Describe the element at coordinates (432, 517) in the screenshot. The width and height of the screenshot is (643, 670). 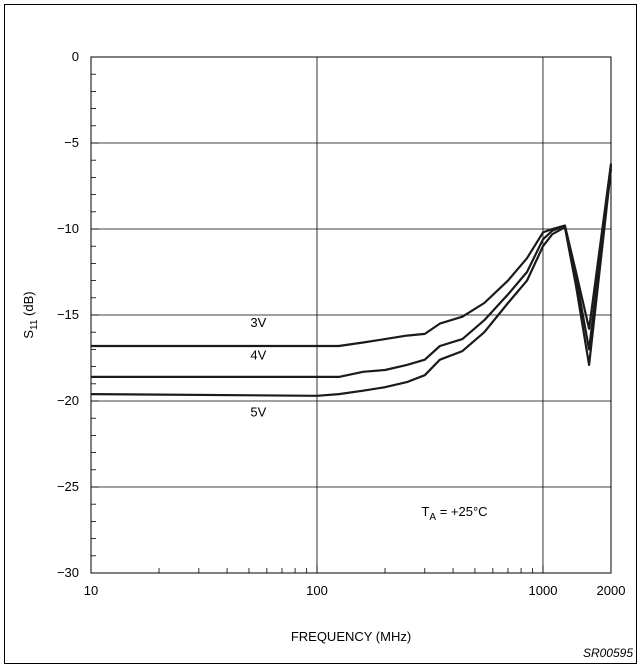
I see `annotation-subscript: A` at that location.